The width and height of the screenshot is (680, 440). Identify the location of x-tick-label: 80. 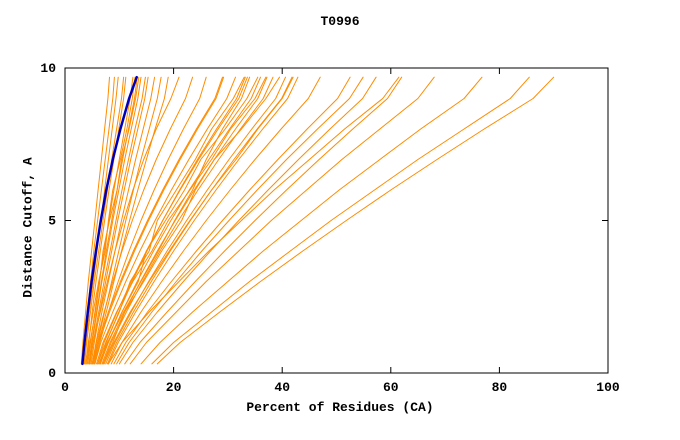
(500, 387).